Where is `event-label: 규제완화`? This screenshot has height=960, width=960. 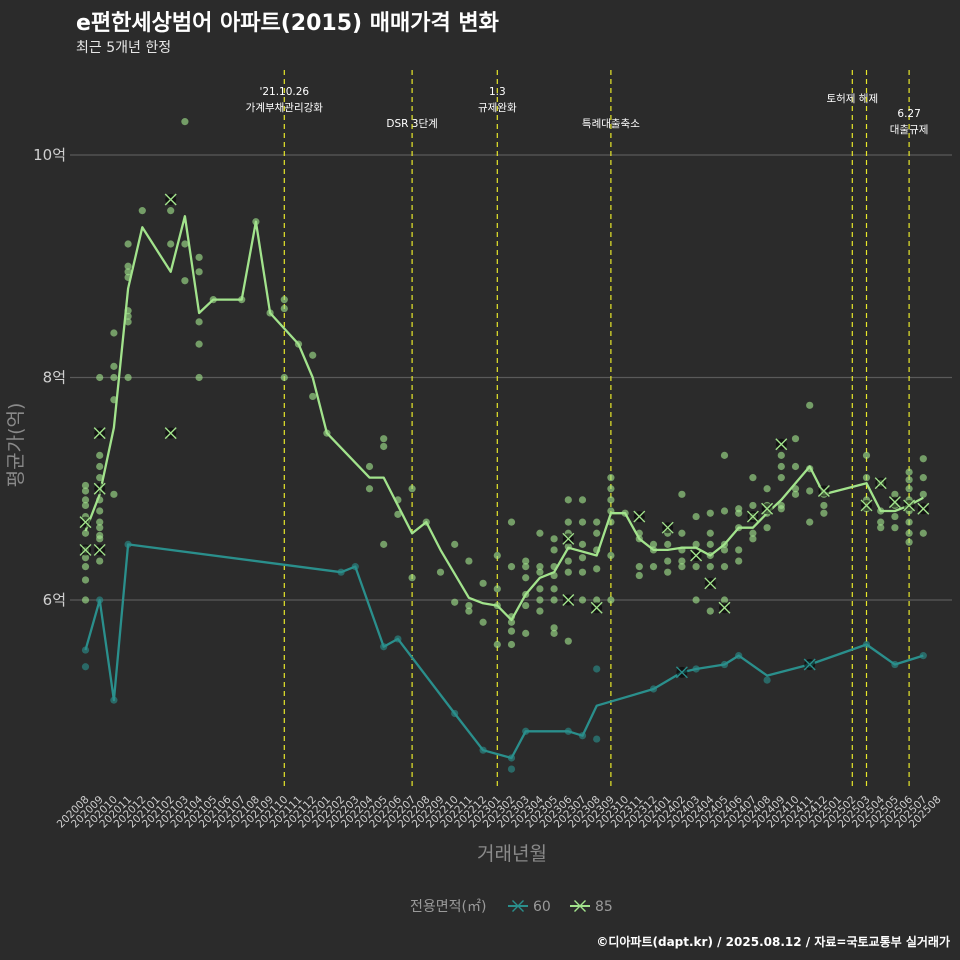 event-label: 규제완화 is located at coordinates (497, 107).